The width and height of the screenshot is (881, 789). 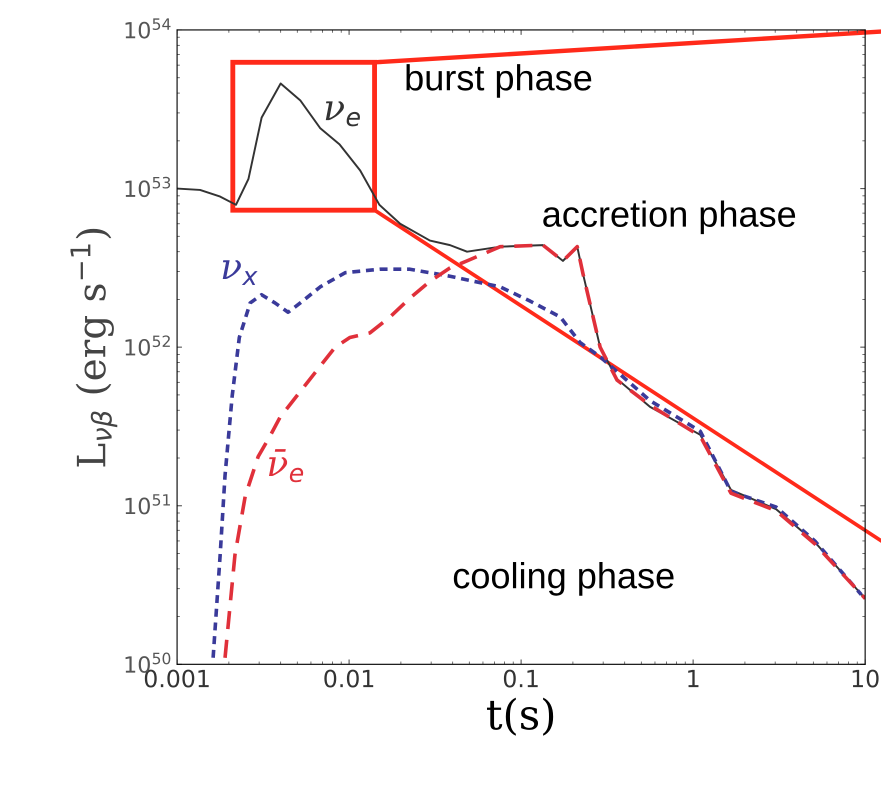 I want to click on x-axis-title: t(s), so click(x=520, y=717).